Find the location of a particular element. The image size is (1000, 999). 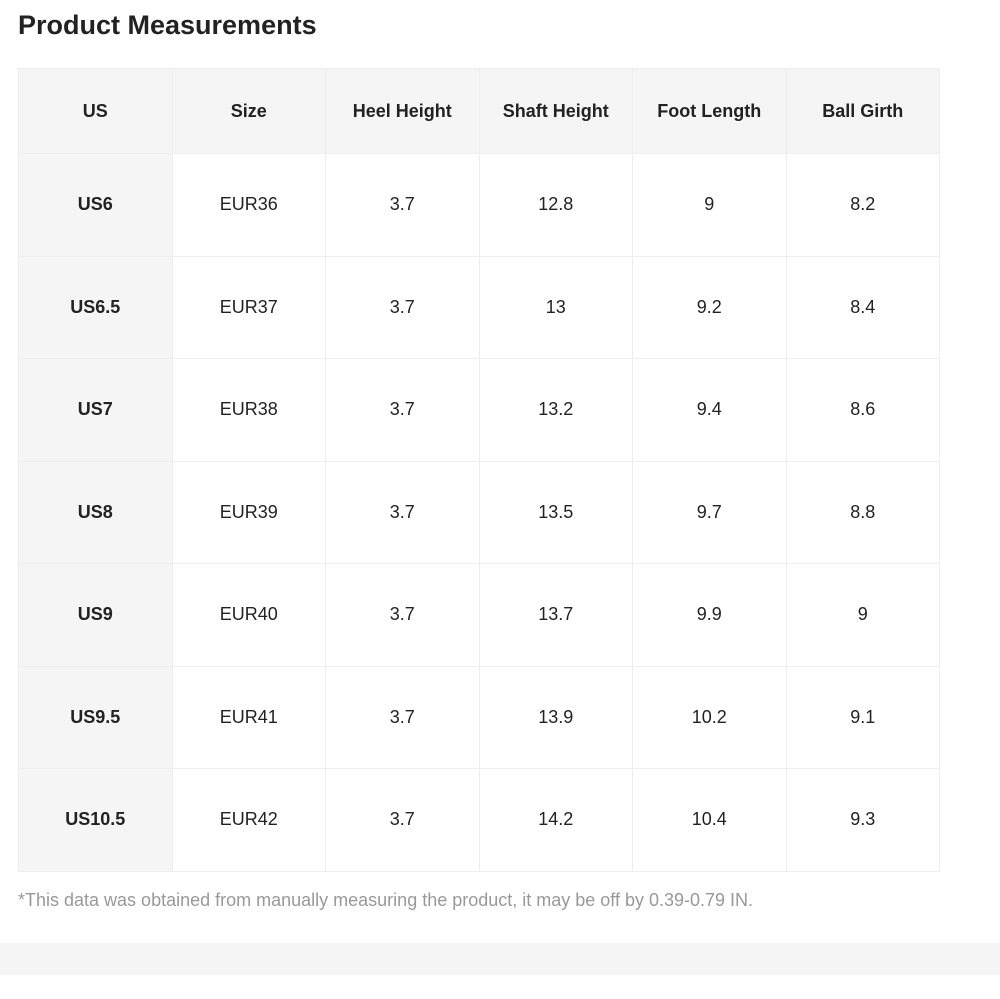

header-cell: Foot Length is located at coordinates (709, 111).